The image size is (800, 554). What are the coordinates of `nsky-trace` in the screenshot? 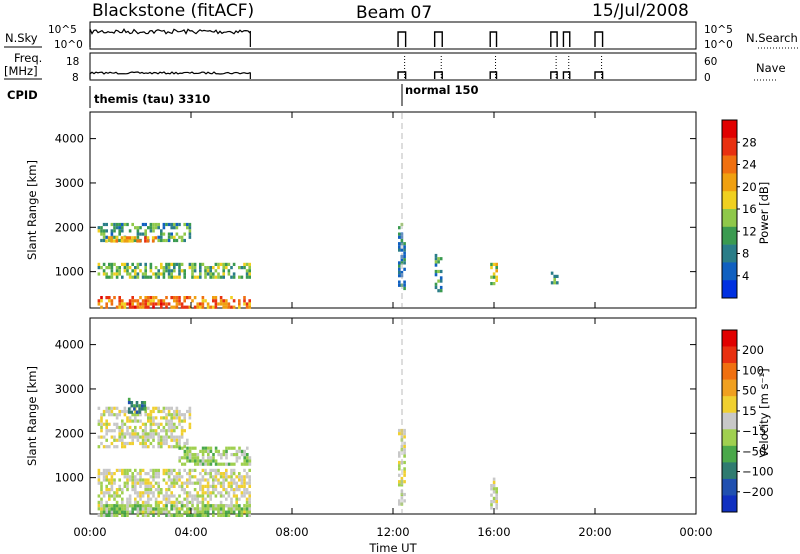 It's located at (554, 39).